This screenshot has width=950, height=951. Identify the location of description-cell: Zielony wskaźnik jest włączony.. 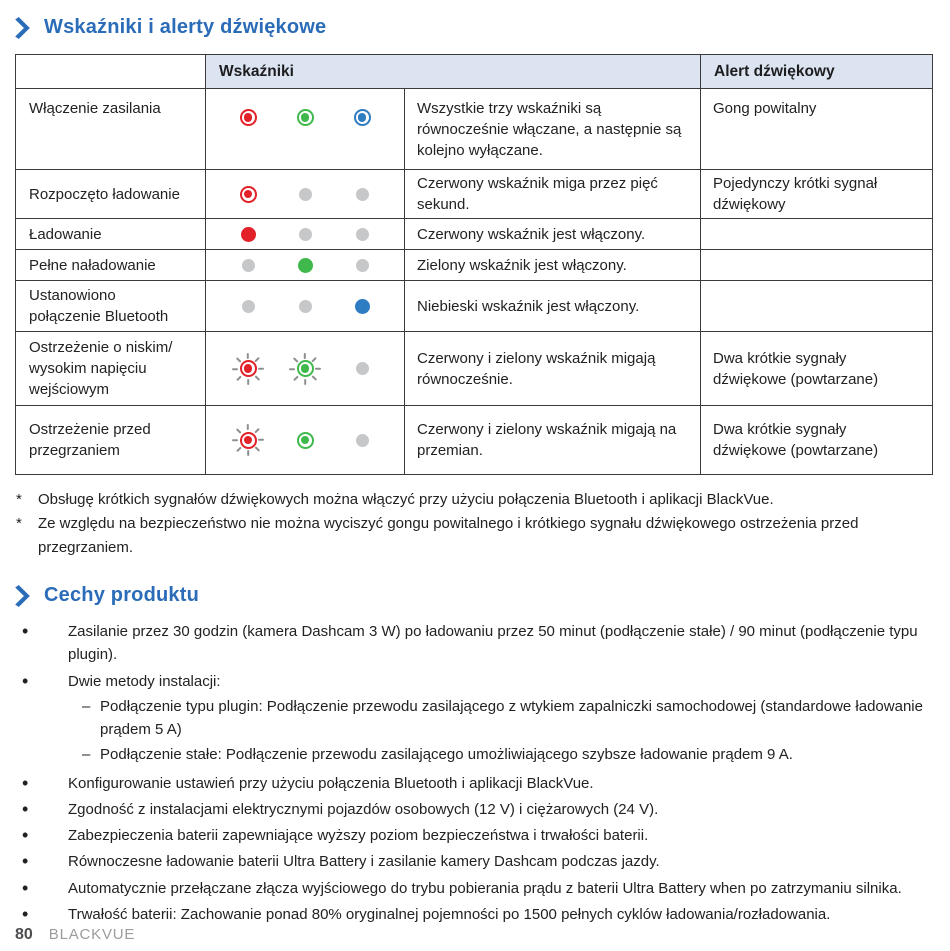
(552, 265).